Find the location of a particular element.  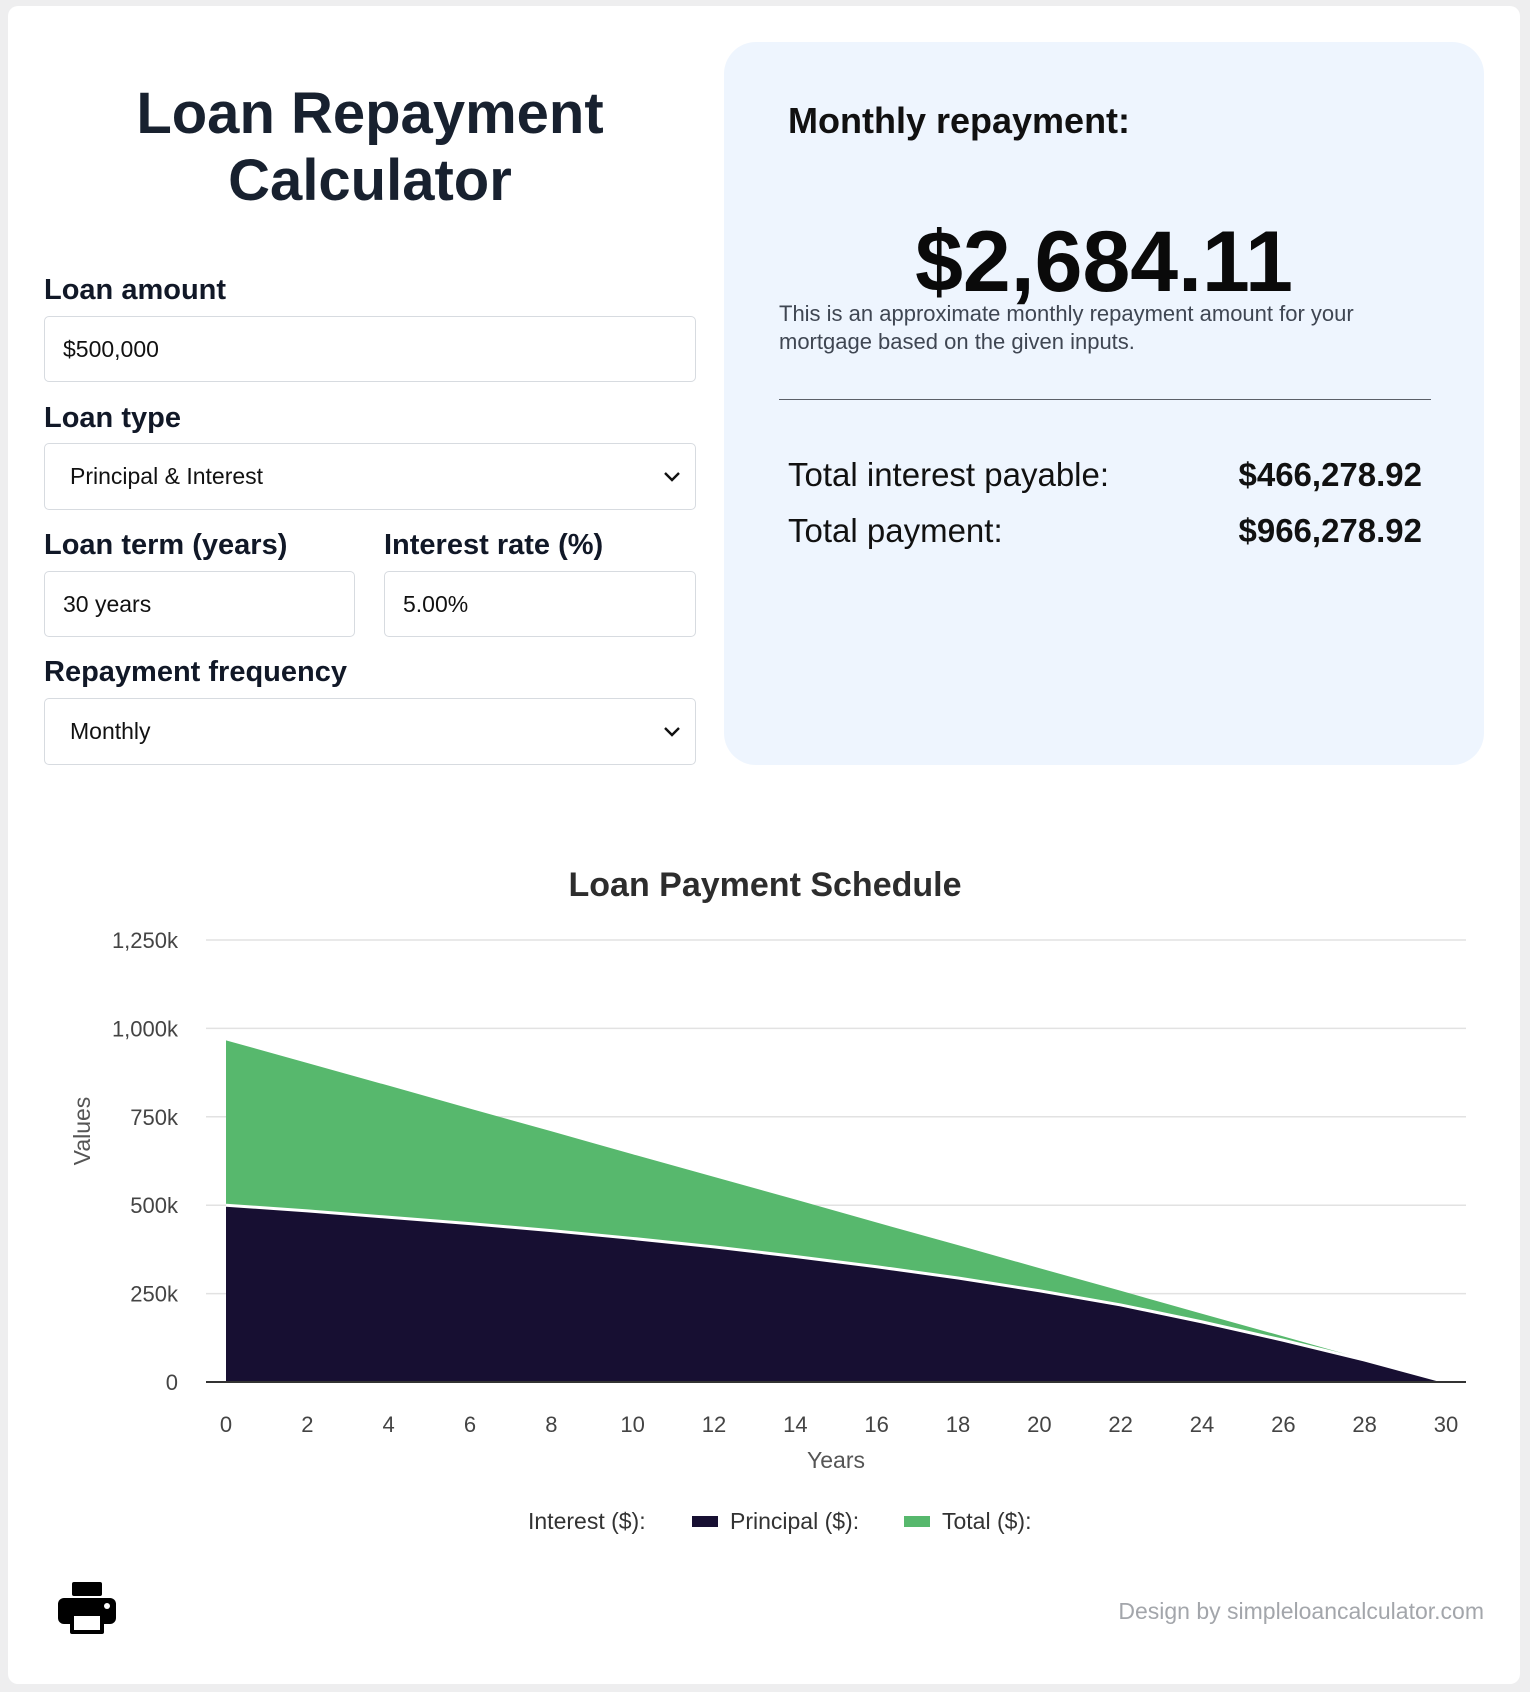

printer-icon is located at coordinates (87, 1608).